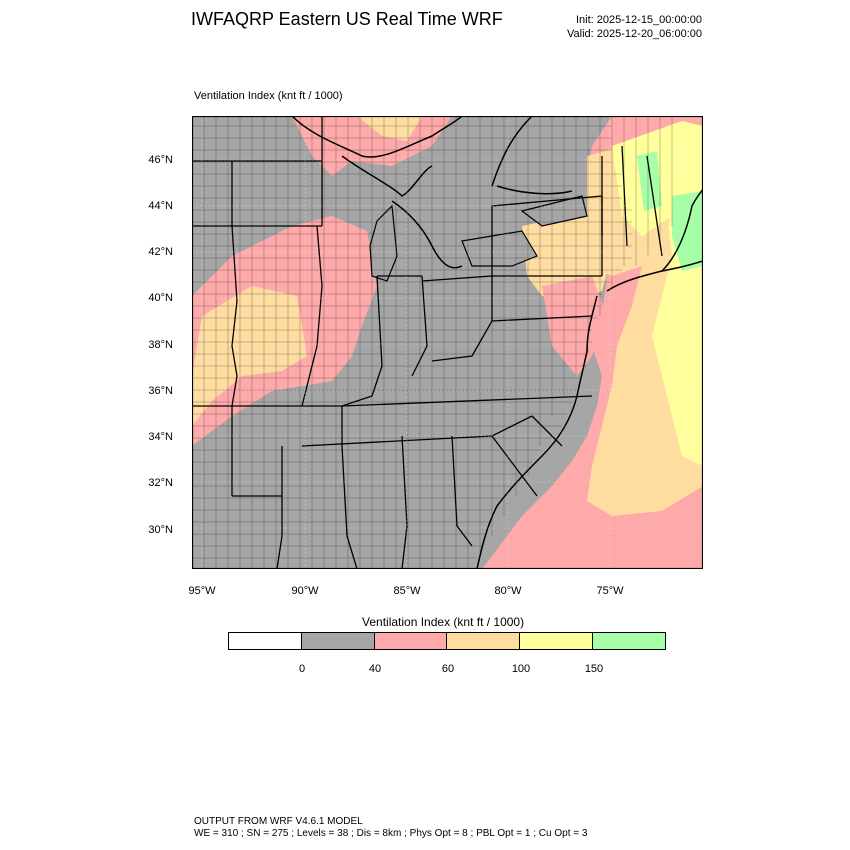 This screenshot has width=850, height=850. Describe the element at coordinates (610, 591) in the screenshot. I see `lon-label-75: 75°W` at that location.